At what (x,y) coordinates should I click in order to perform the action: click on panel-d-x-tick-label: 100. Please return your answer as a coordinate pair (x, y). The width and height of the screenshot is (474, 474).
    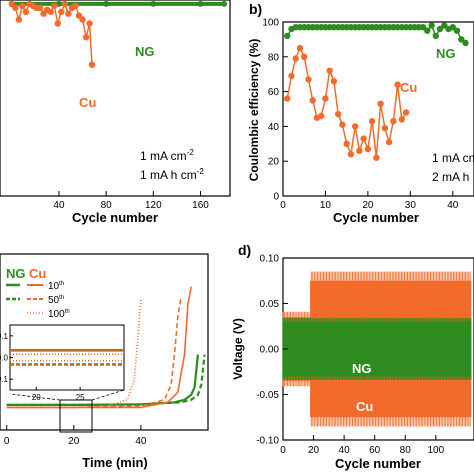
    Looking at the image, I should click on (435, 450).